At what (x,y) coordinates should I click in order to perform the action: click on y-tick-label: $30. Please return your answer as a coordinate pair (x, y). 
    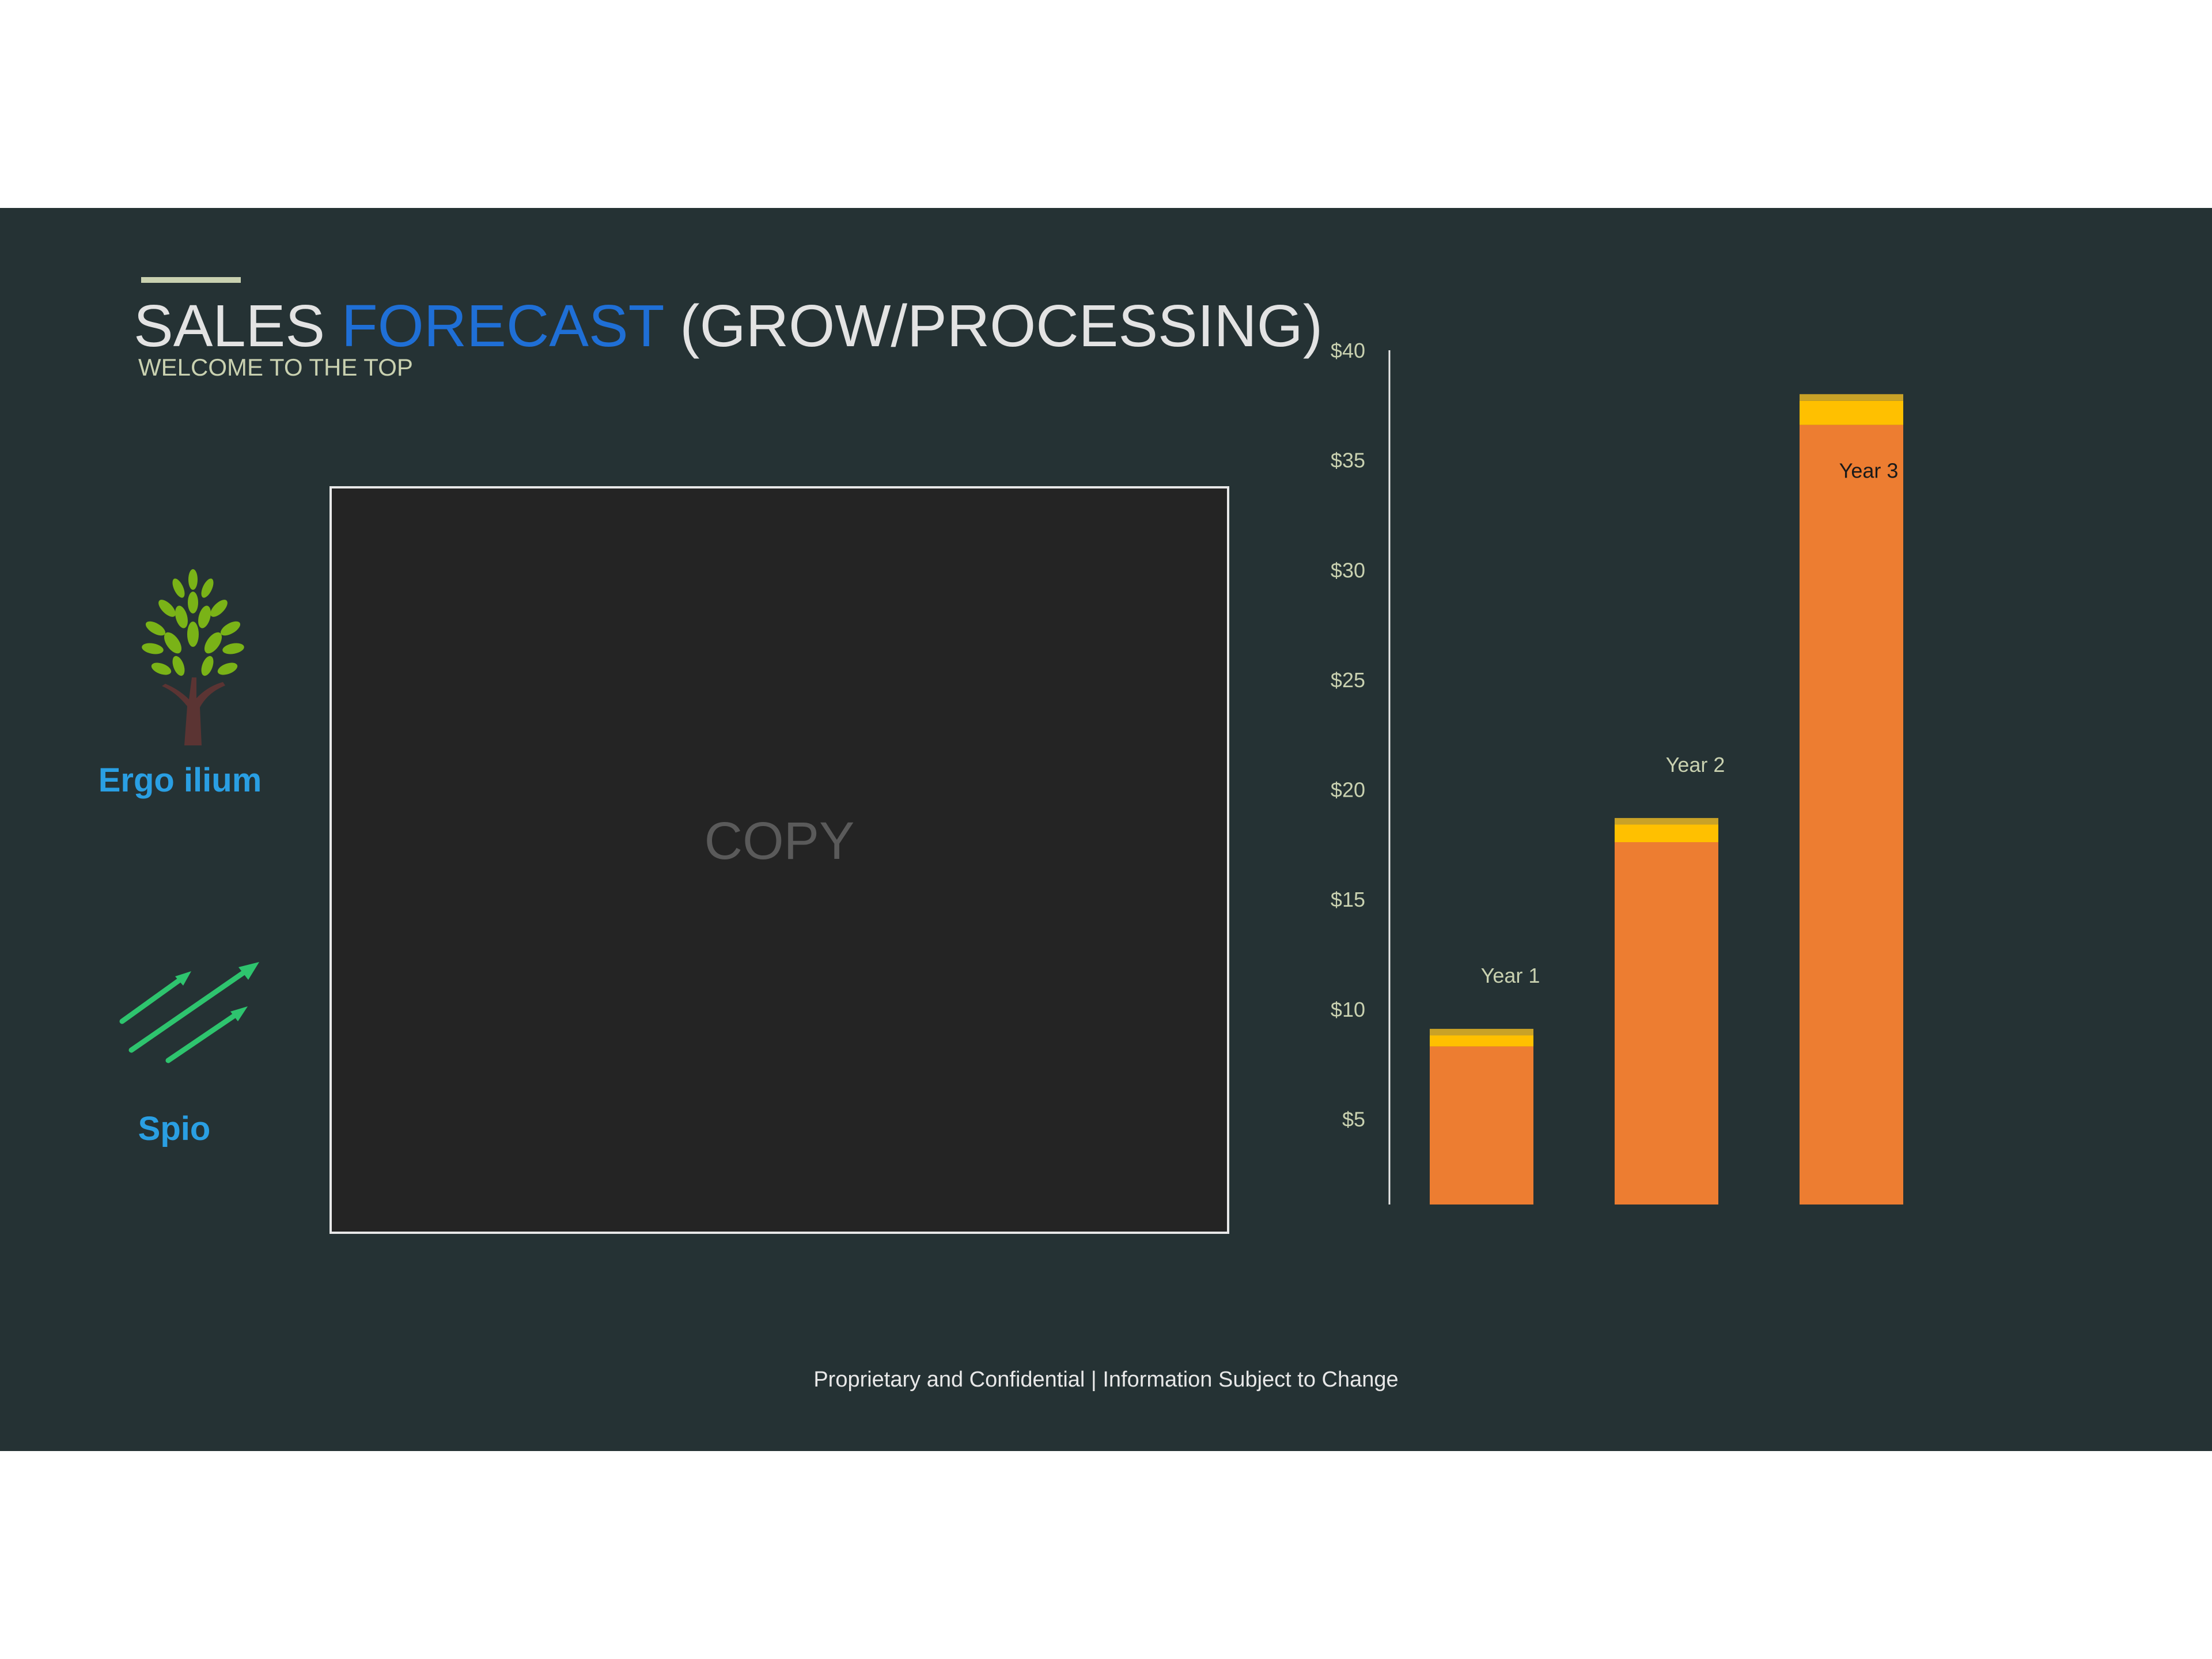
    Looking at the image, I should click on (1348, 570).